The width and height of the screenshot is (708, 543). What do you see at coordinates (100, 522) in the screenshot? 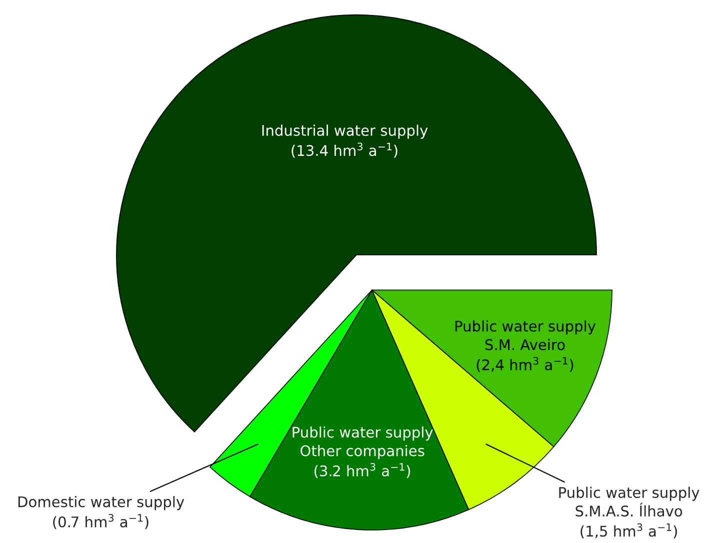
I see `data-label: (0.7 hm$^{3}$ a$^{−1}$)` at bounding box center [100, 522].